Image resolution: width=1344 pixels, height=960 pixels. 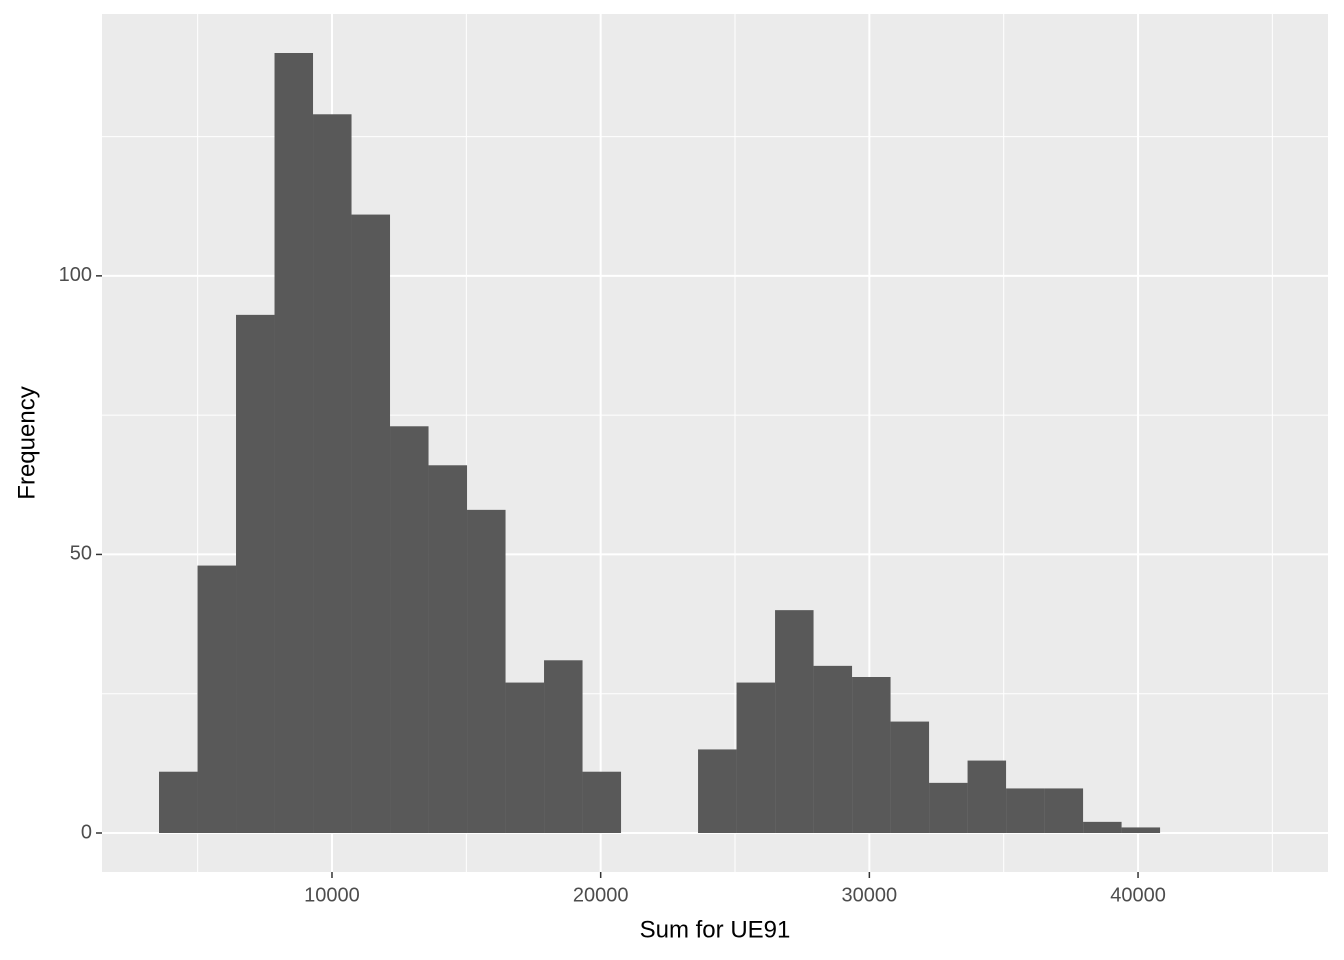 What do you see at coordinates (26, 442) in the screenshot?
I see `y-axis-title: Frequency` at bounding box center [26, 442].